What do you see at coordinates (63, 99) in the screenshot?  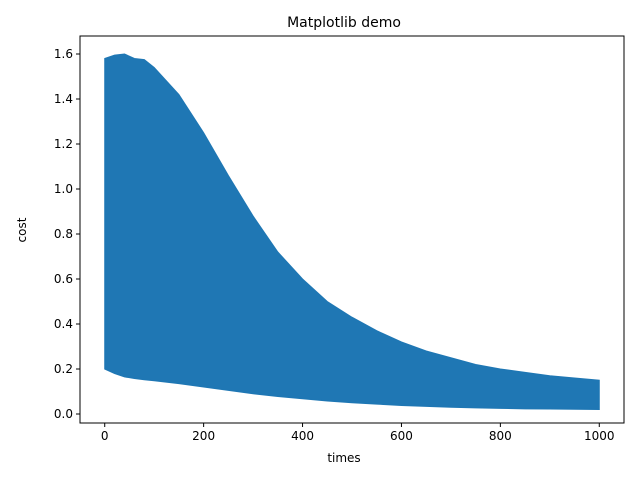 I see `y-tick-label: 1.4` at bounding box center [63, 99].